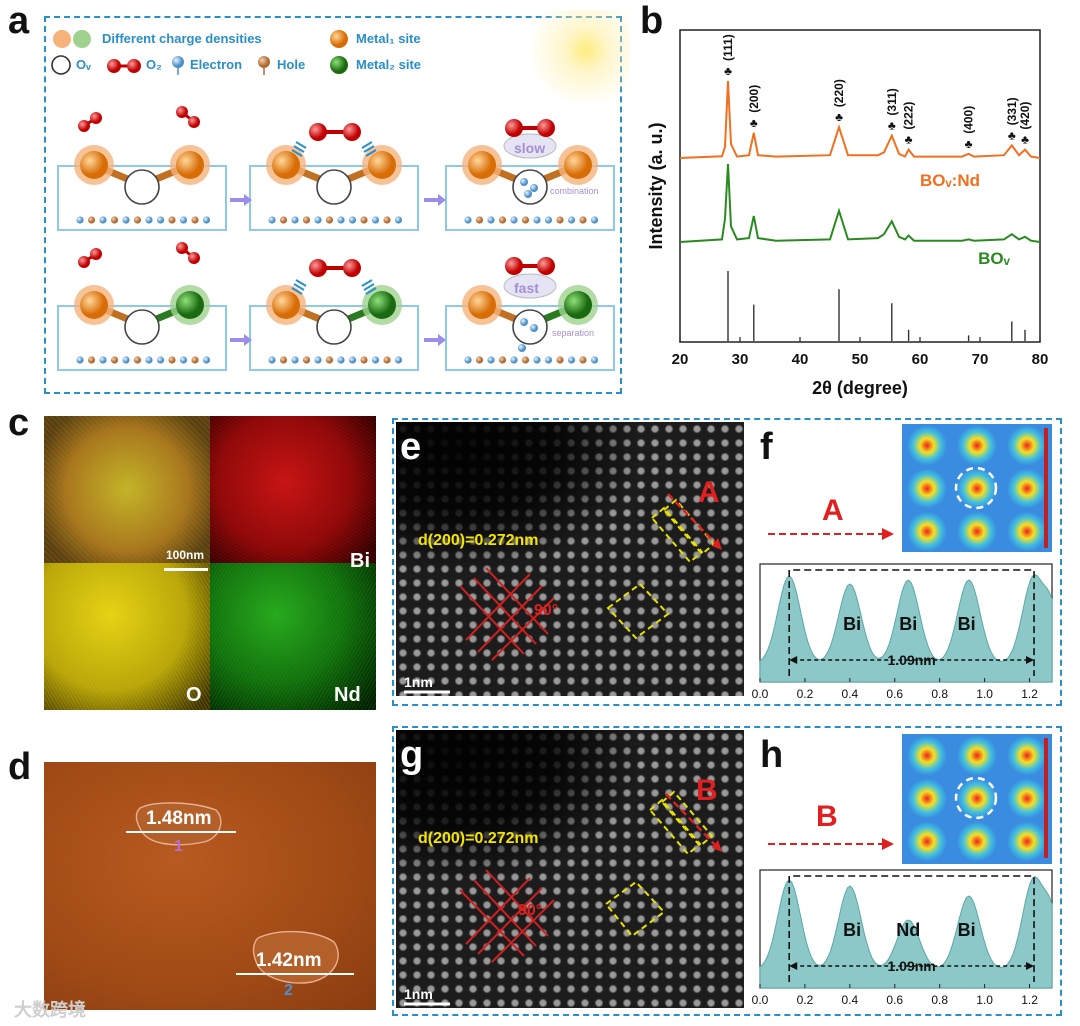 The height and width of the screenshot is (1026, 1080). I want to click on combination-label: combination, so click(574, 191).